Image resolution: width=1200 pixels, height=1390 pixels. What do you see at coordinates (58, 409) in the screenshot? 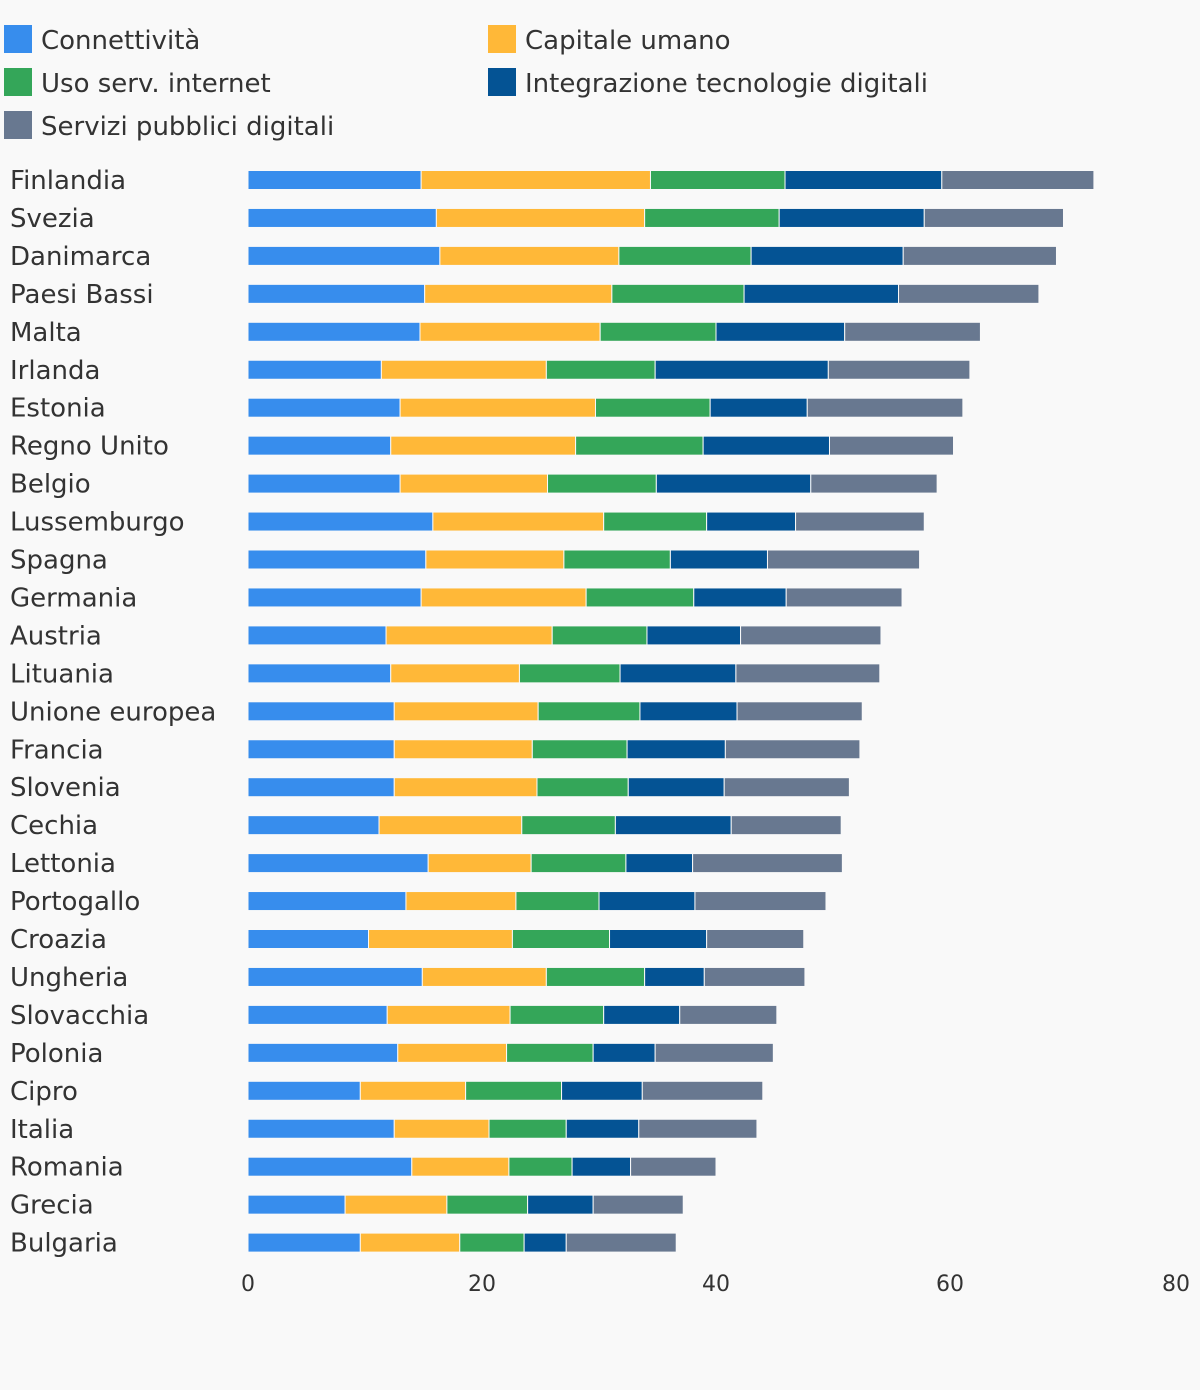
I see `category-label-estonia: Estonia` at bounding box center [58, 409].